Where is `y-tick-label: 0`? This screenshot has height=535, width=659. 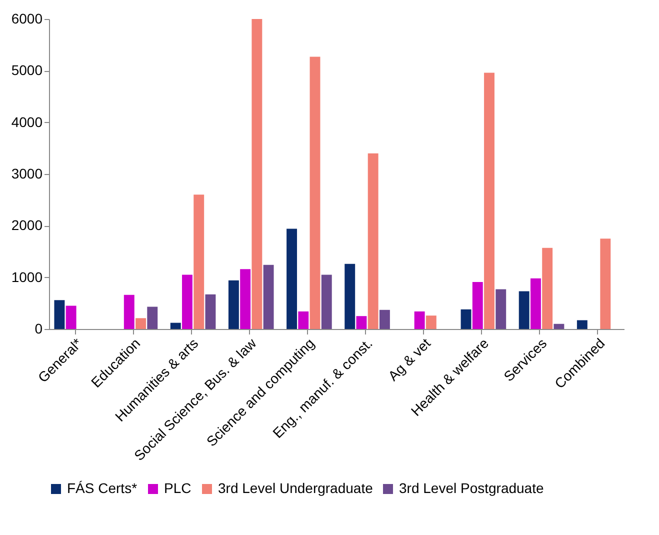
y-tick-label: 0 is located at coordinates (38, 328).